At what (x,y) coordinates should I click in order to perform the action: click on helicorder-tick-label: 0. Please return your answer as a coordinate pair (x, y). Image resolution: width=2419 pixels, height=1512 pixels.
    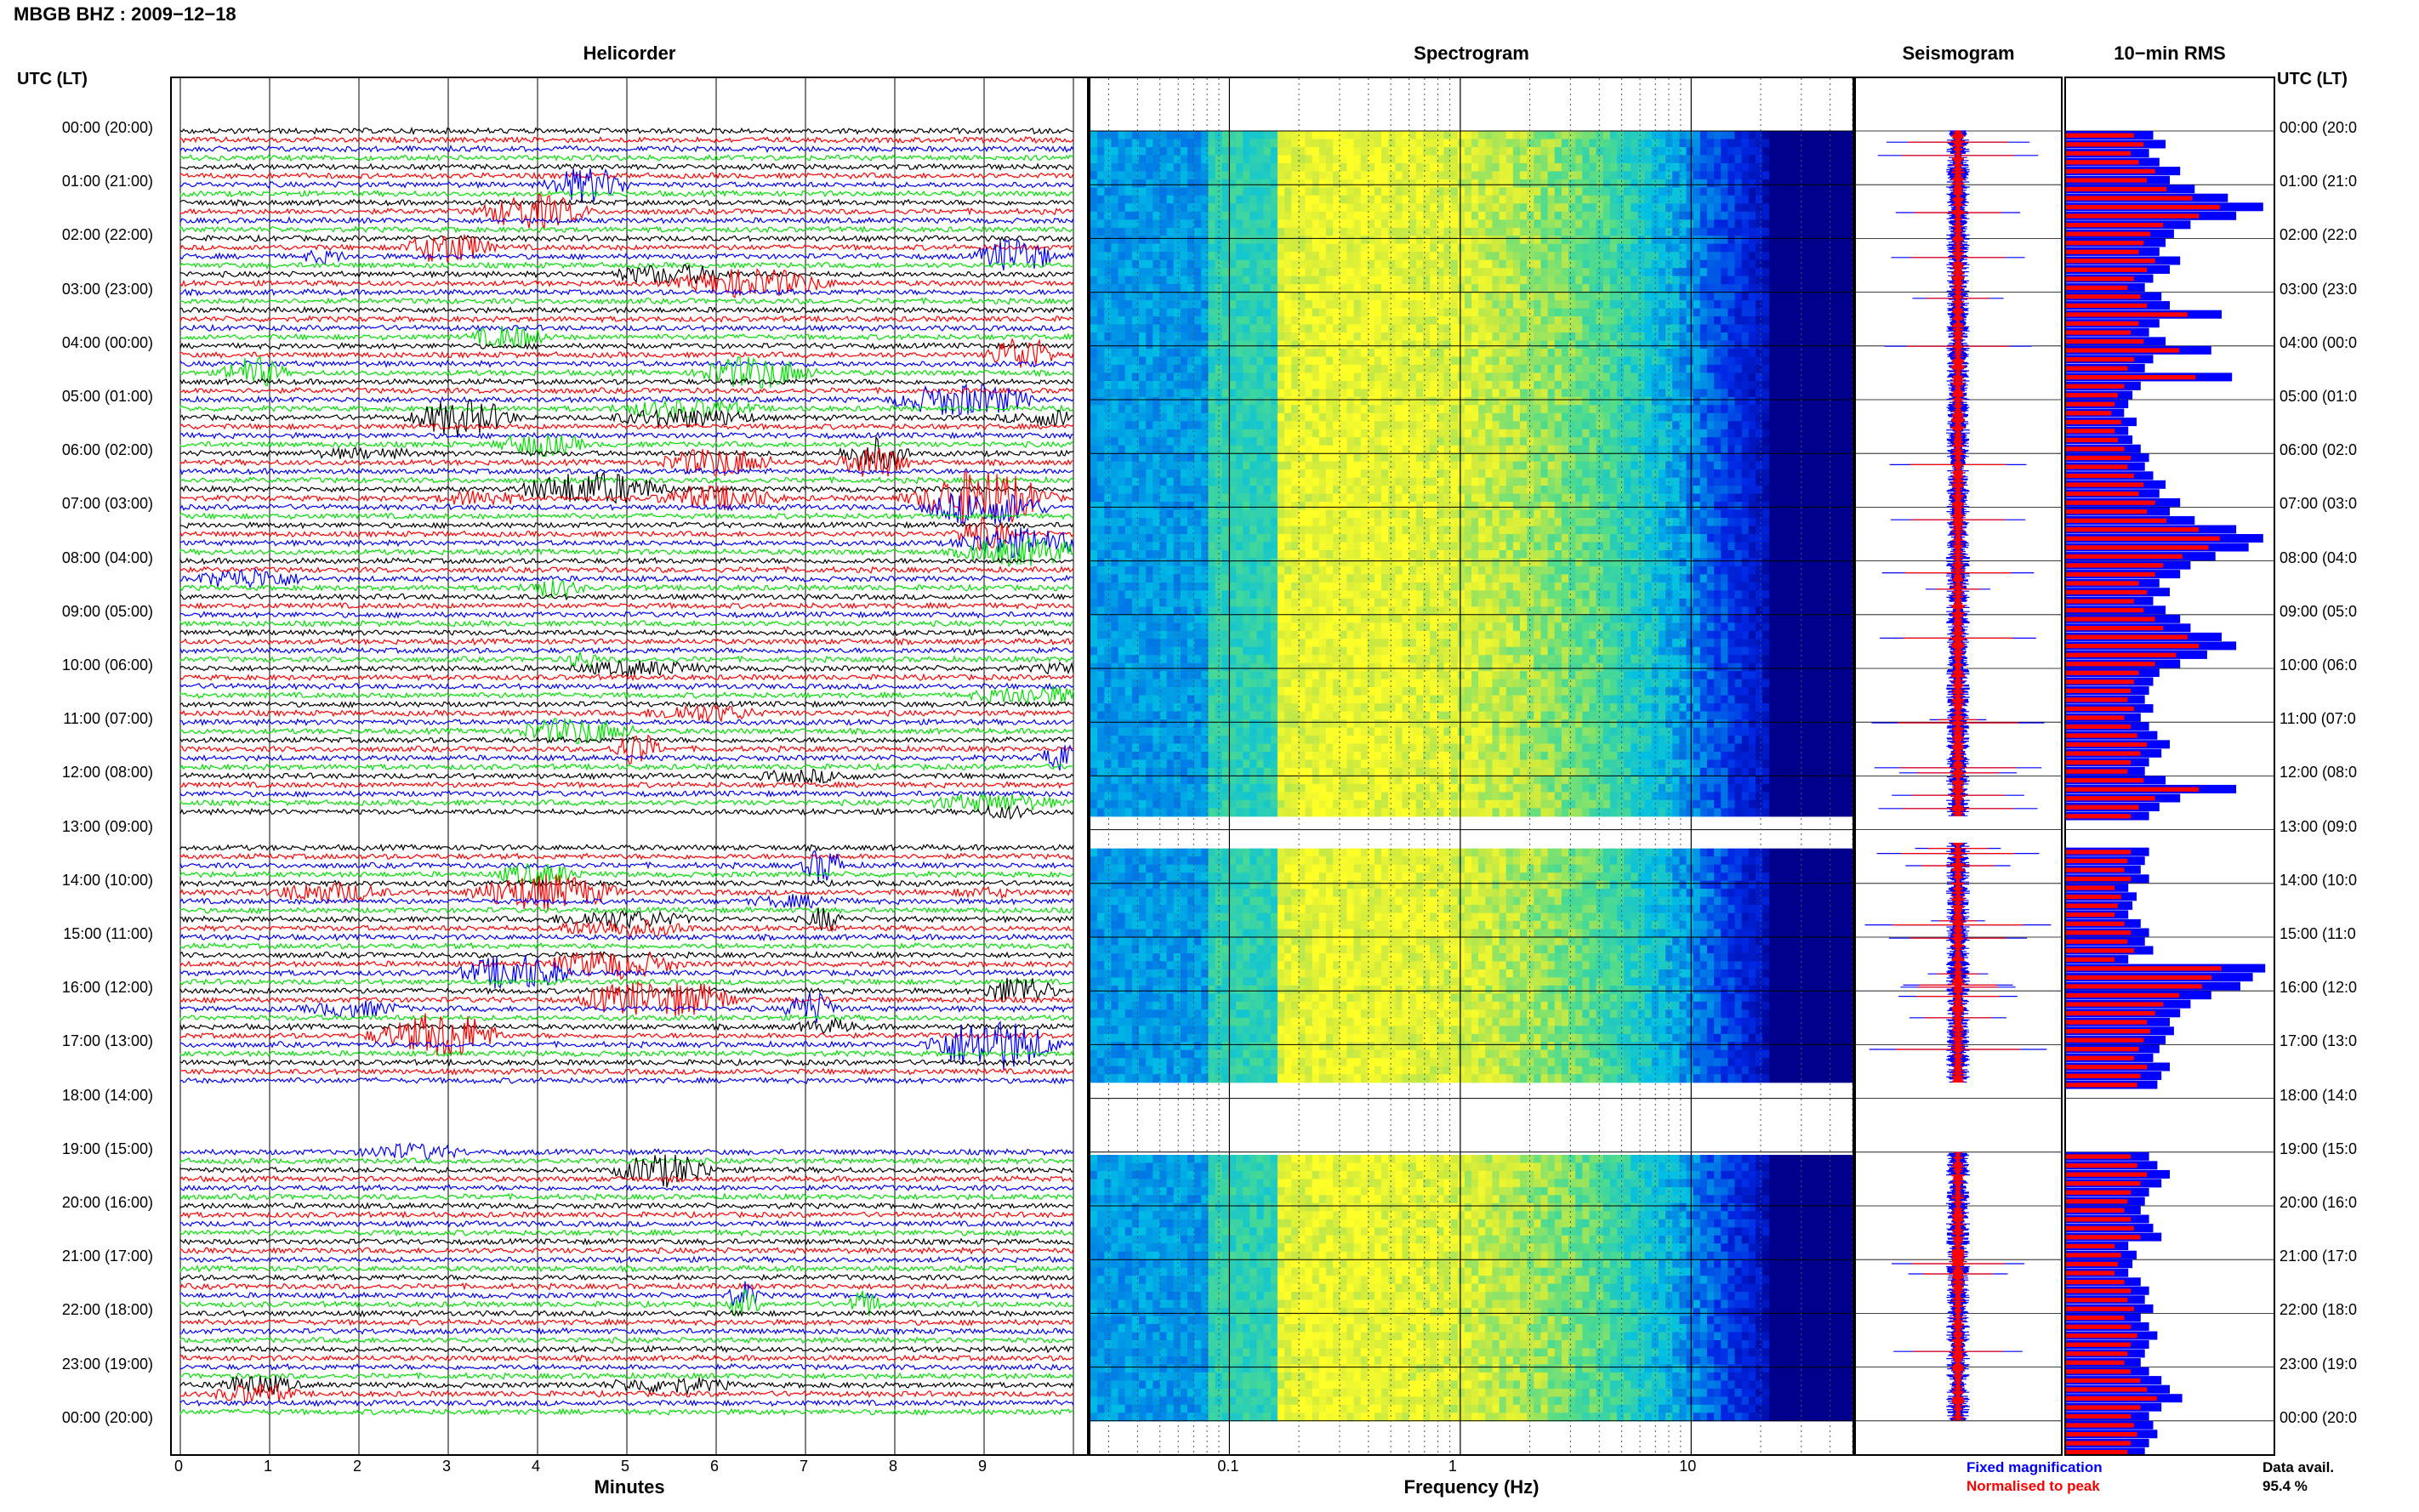
    Looking at the image, I should click on (179, 1466).